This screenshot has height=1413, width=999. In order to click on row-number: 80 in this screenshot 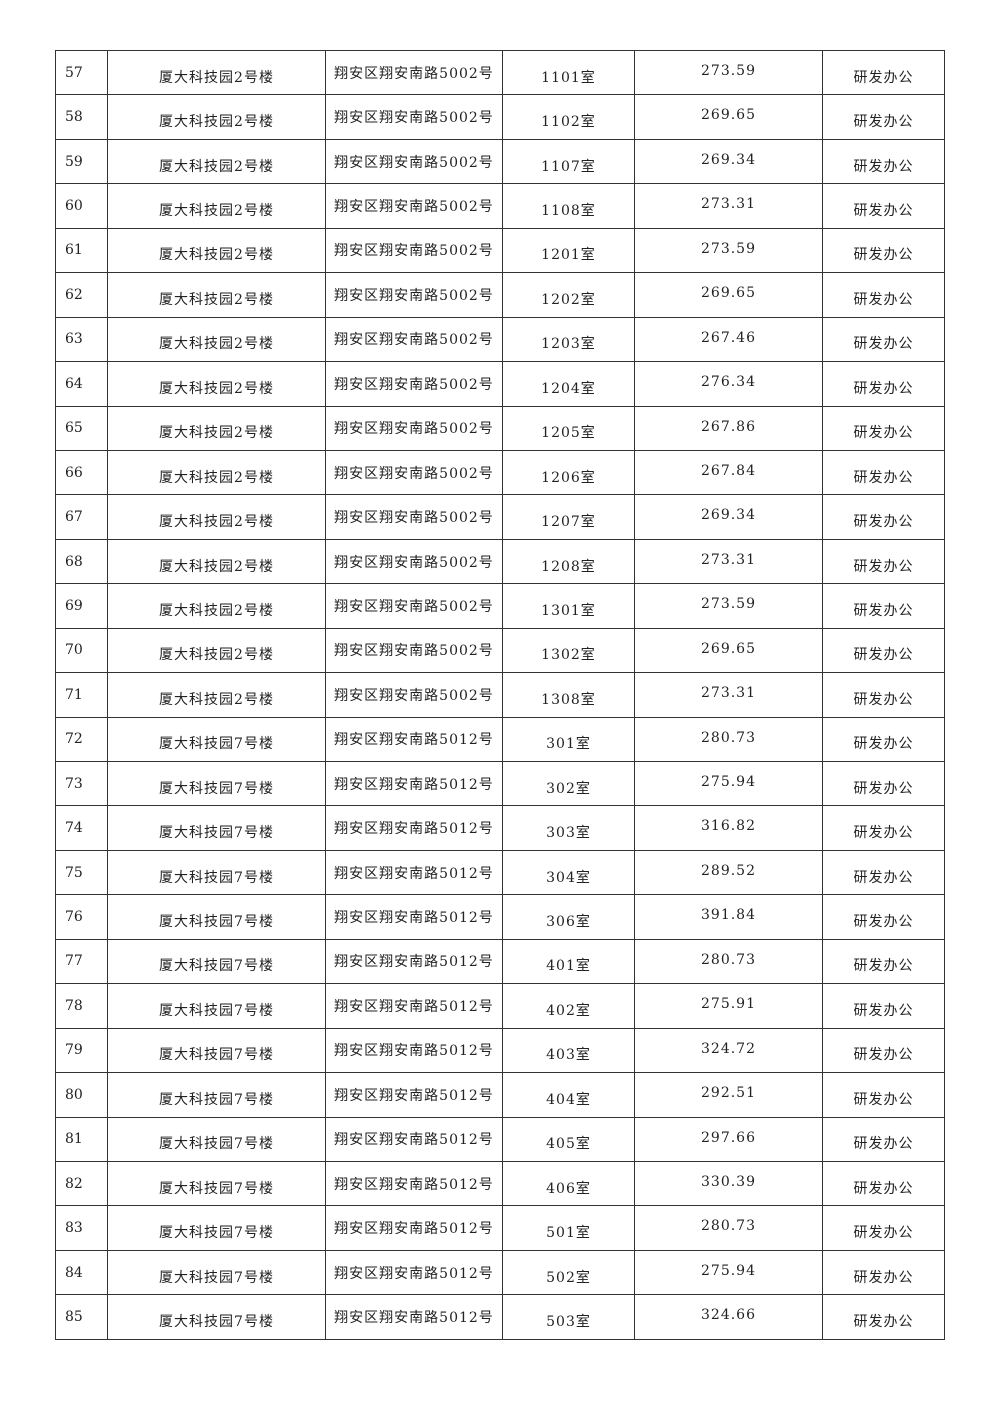, I will do `click(81, 1095)`.